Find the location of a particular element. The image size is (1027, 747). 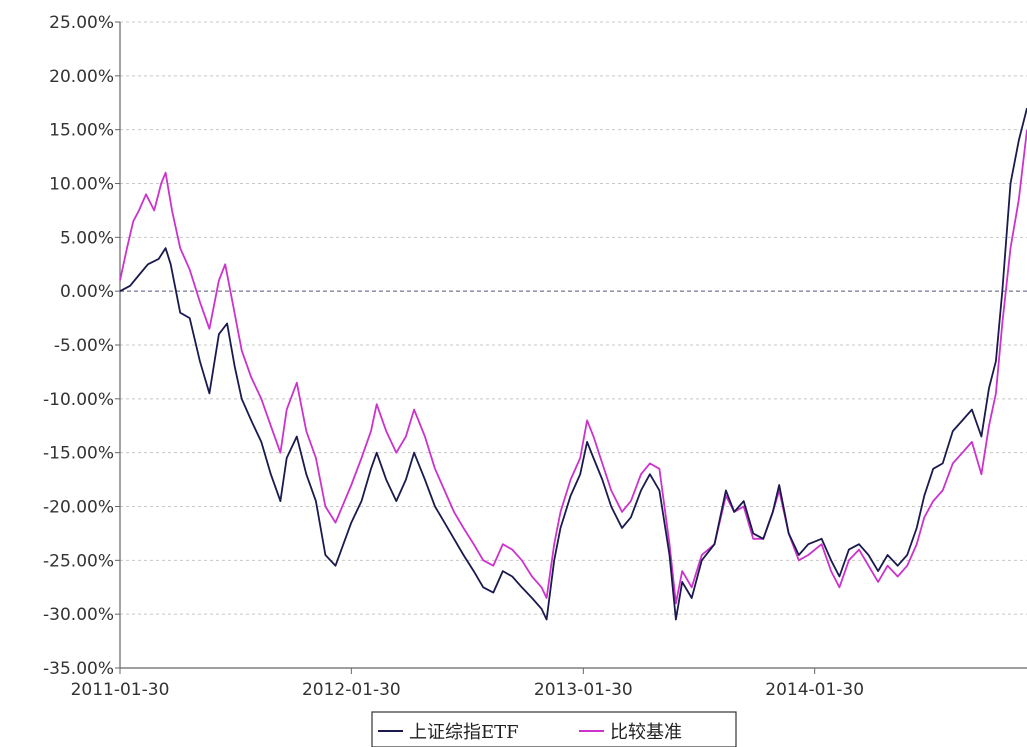

y-tick-label: -25.00% is located at coordinates (78, 561).